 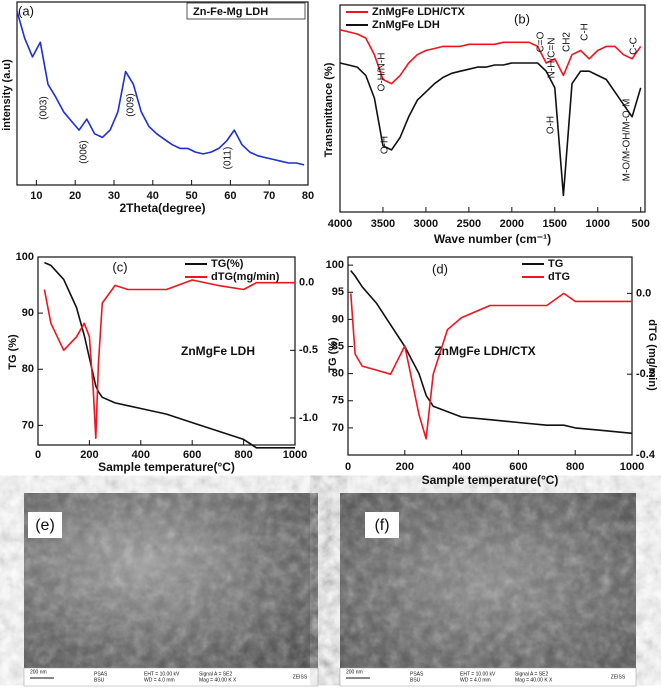 What do you see at coordinates (36, 196) in the screenshot?
I see `x-tick-label: 10` at bounding box center [36, 196].